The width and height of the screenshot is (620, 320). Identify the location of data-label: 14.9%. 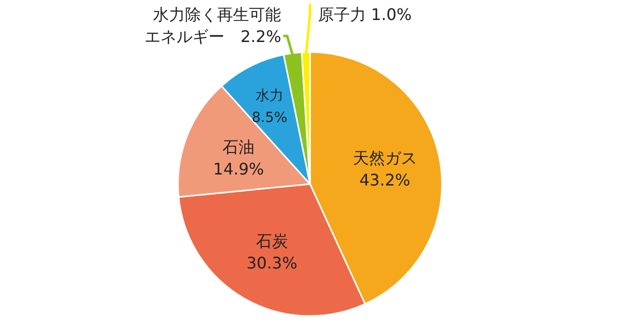
(238, 168).